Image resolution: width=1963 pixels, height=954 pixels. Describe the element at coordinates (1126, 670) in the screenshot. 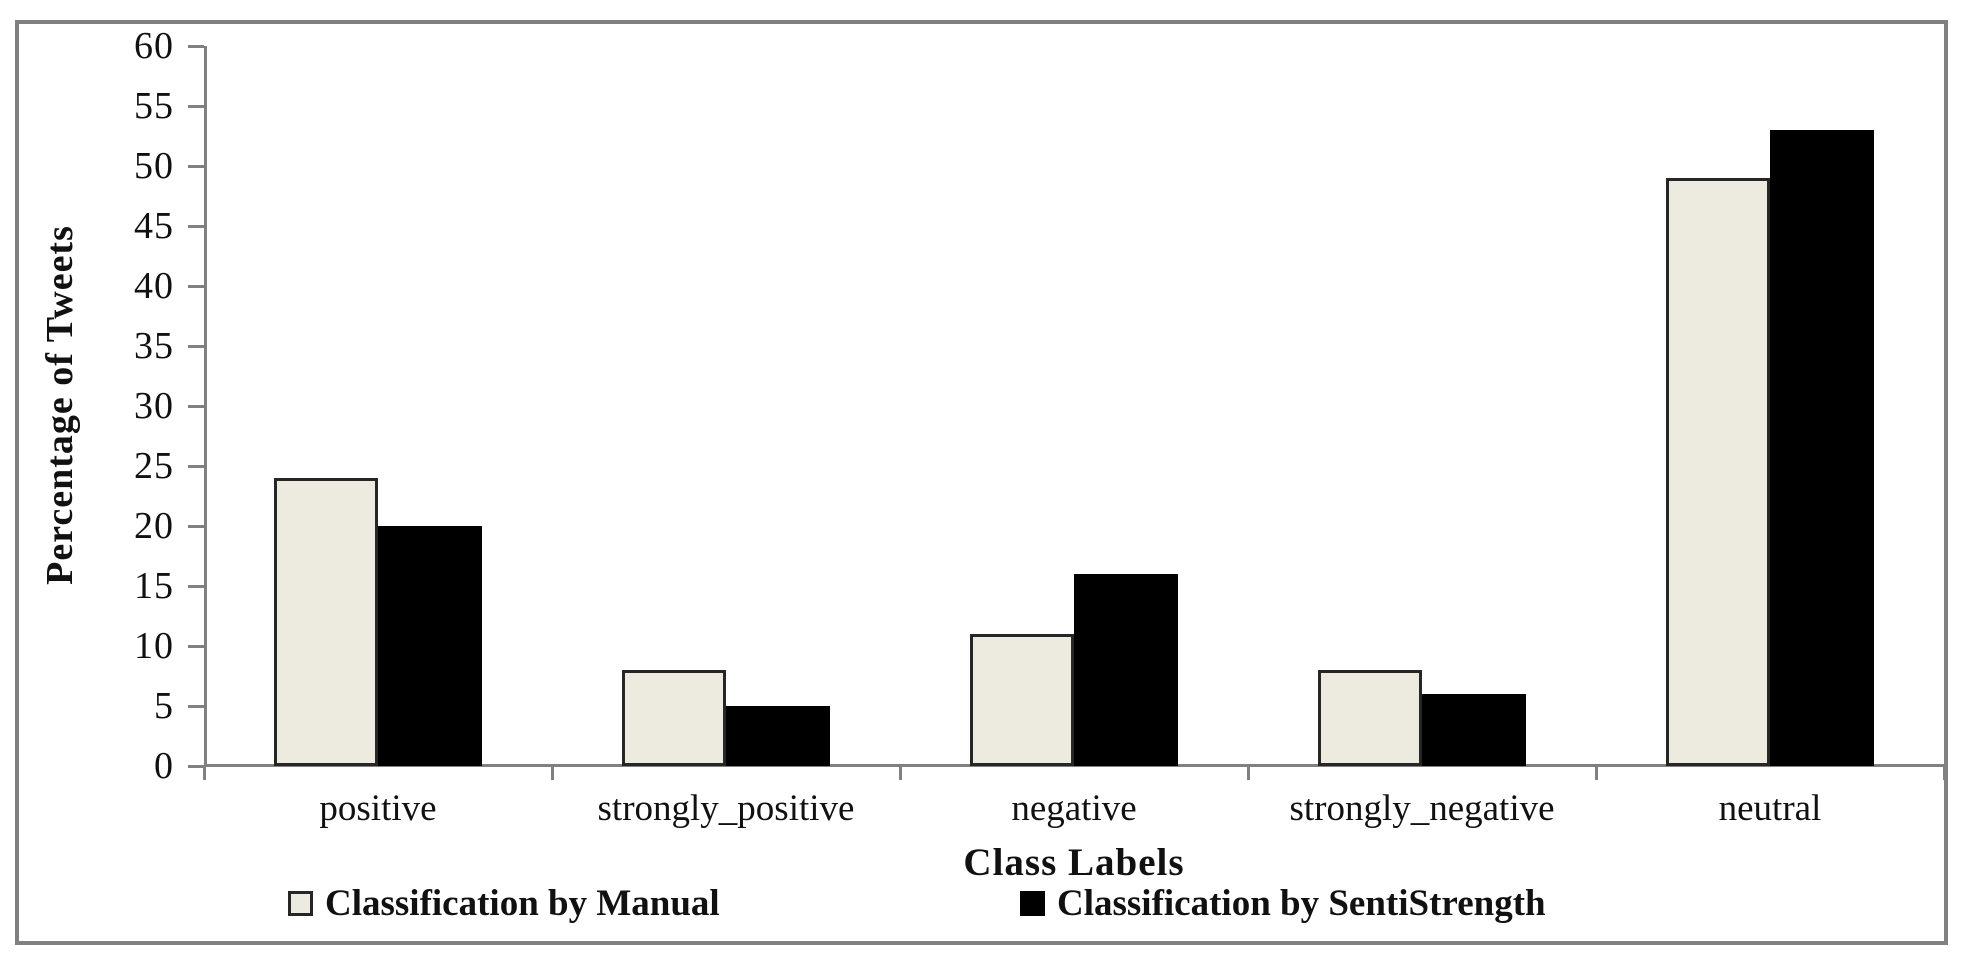

I see `bar-sentistrength-negative` at that location.